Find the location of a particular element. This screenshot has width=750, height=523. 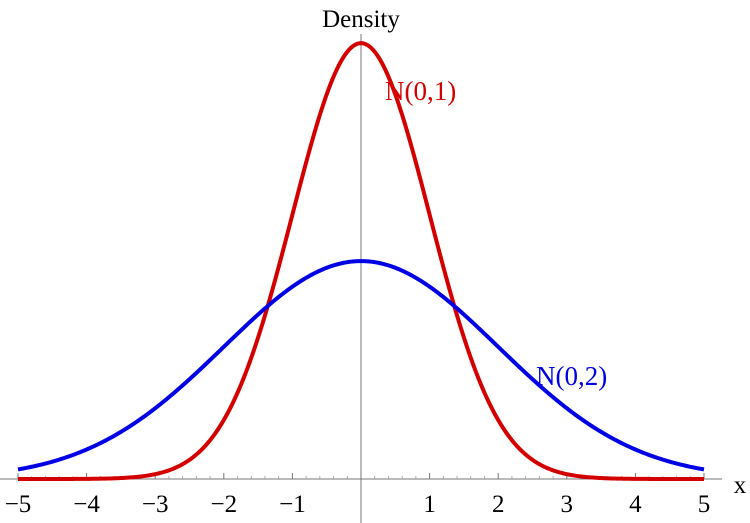

x-tick-label: −1 is located at coordinates (292, 504).